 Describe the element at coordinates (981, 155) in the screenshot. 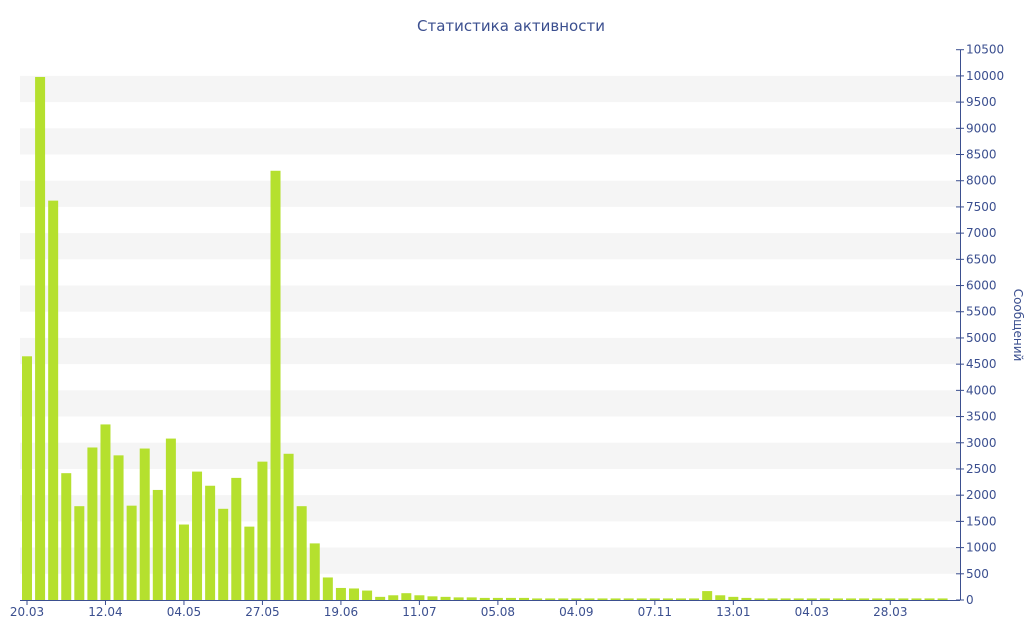

I see `y-tick-label: 8500` at that location.